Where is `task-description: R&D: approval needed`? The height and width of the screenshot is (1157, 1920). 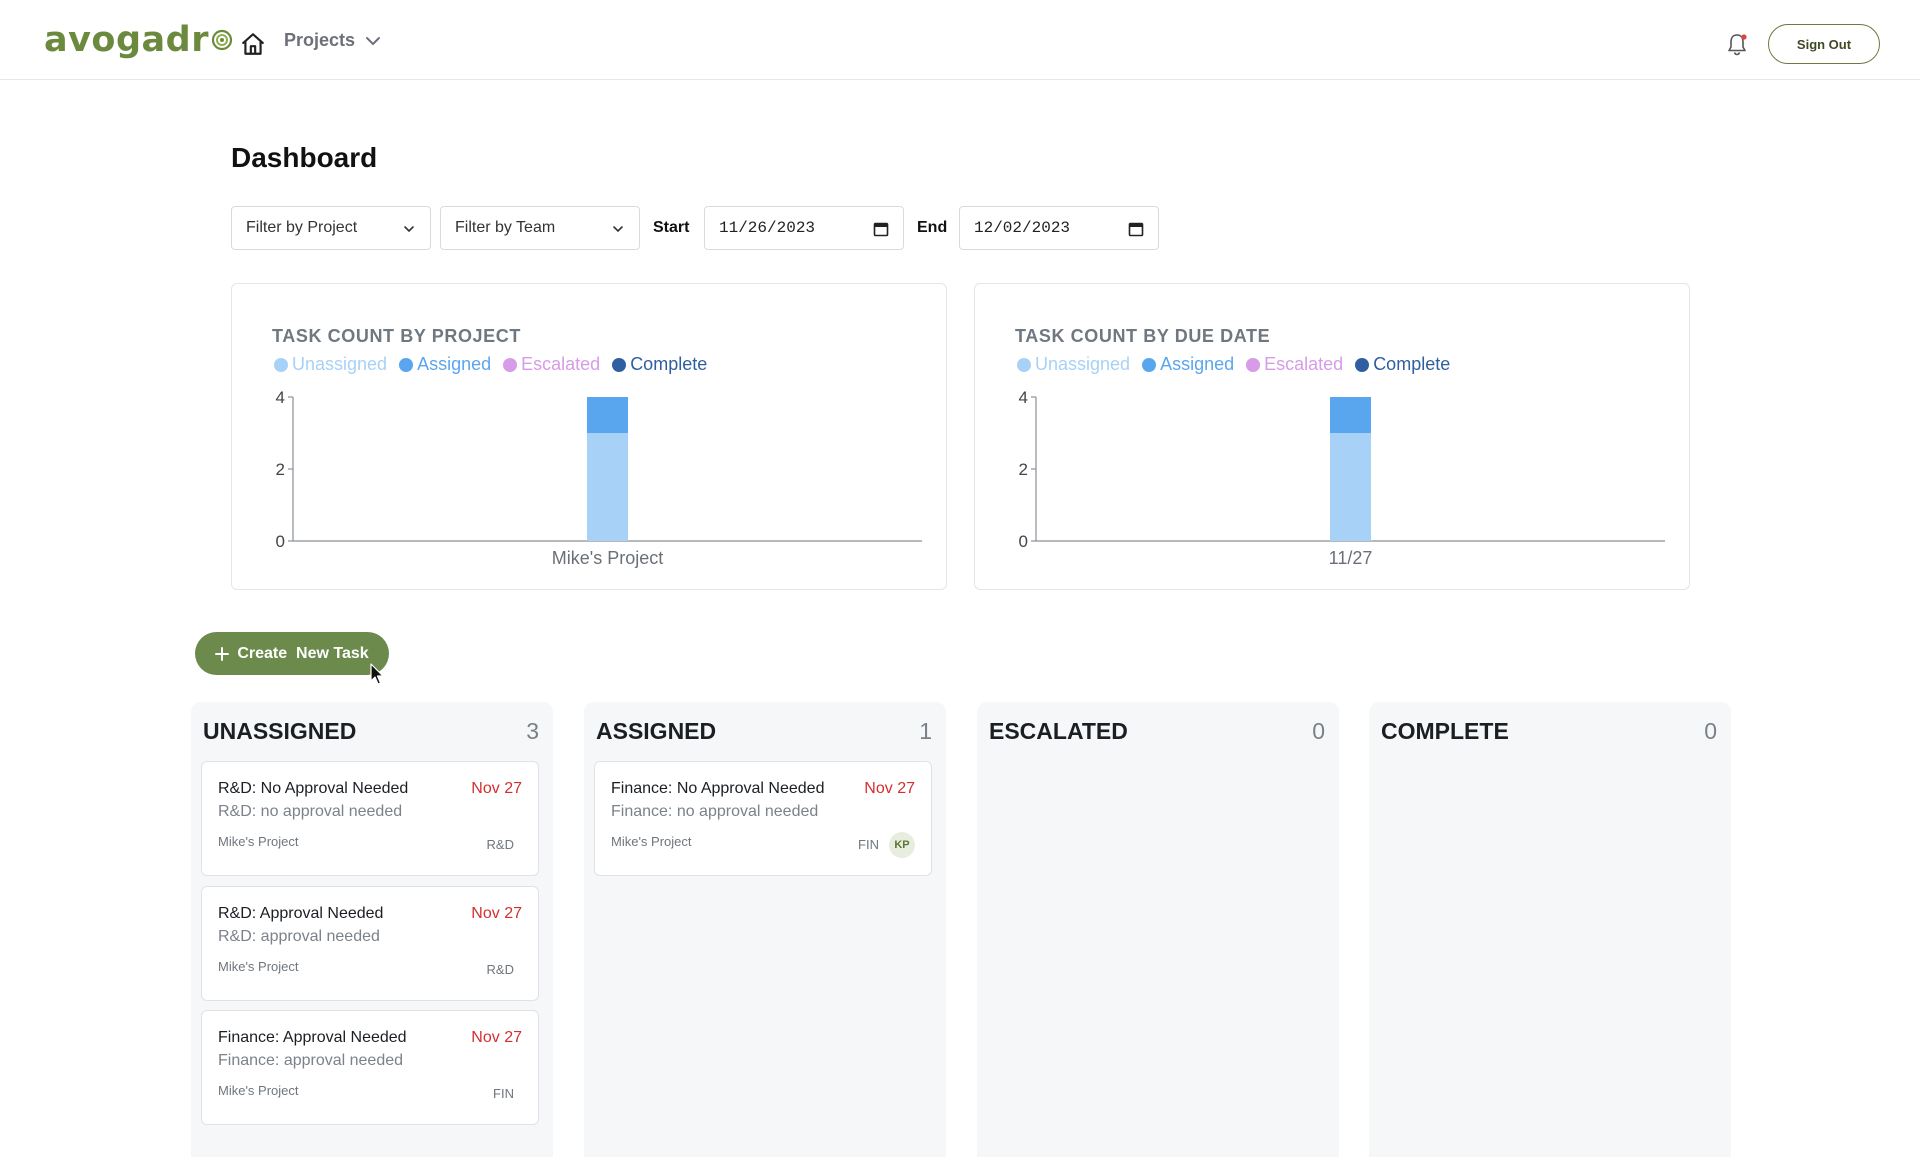 task-description: R&D: approval needed is located at coordinates (299, 936).